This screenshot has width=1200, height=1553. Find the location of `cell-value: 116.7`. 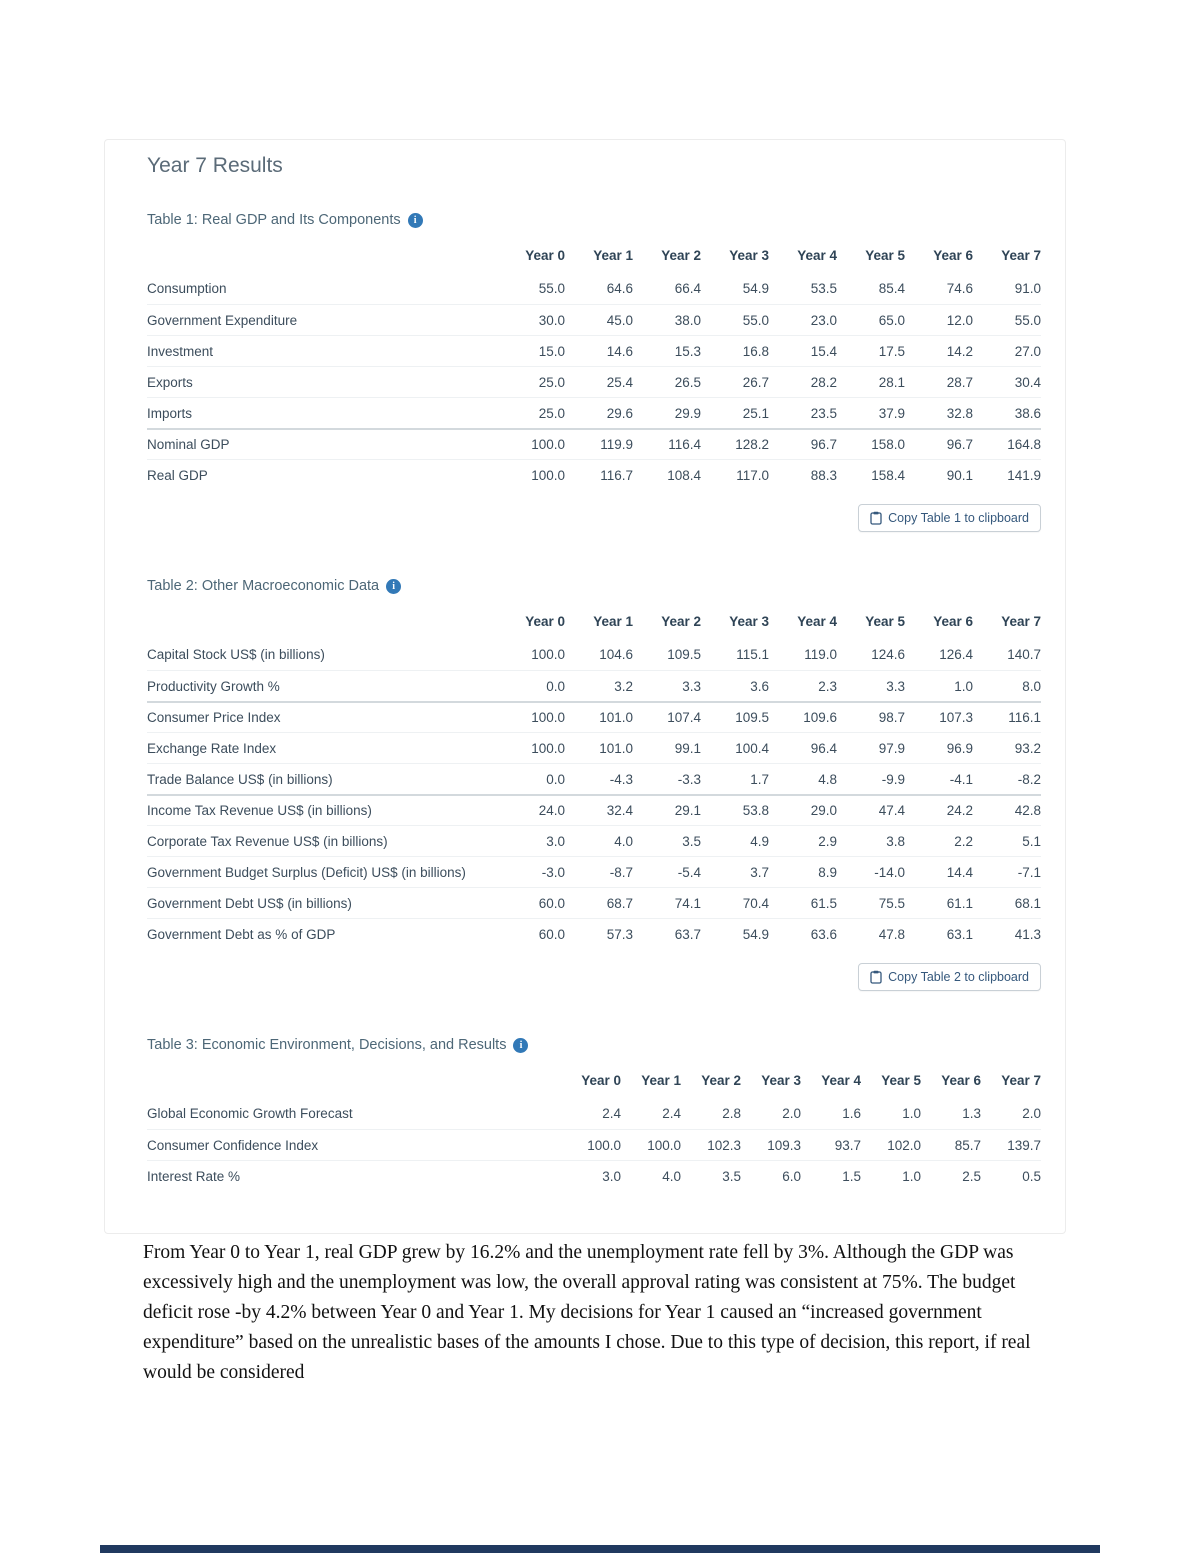

cell-value: 116.7 is located at coordinates (616, 475).